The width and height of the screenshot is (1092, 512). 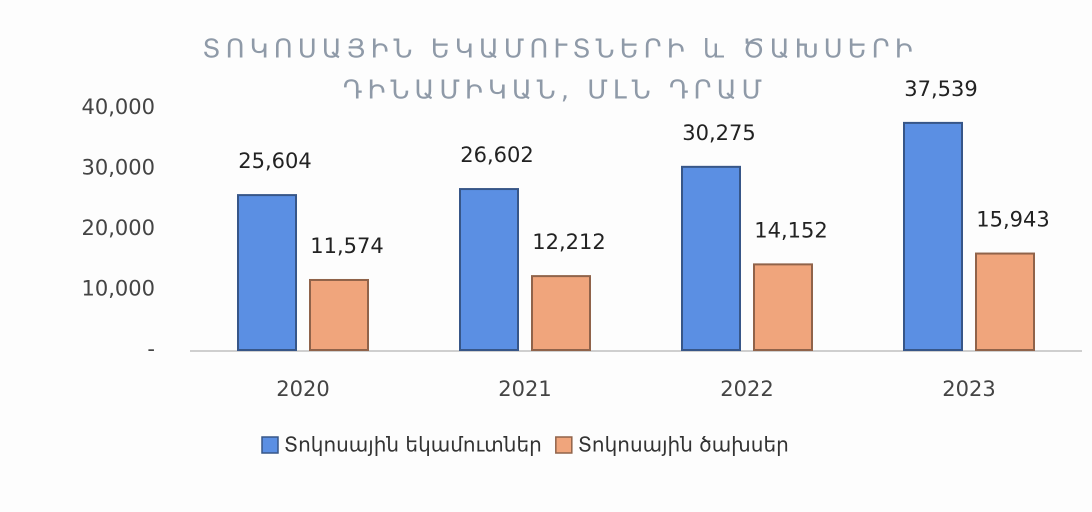 What do you see at coordinates (413, 445) in the screenshot?
I see `legend-label: Տոկոսային եկամուտներ` at bounding box center [413, 445].